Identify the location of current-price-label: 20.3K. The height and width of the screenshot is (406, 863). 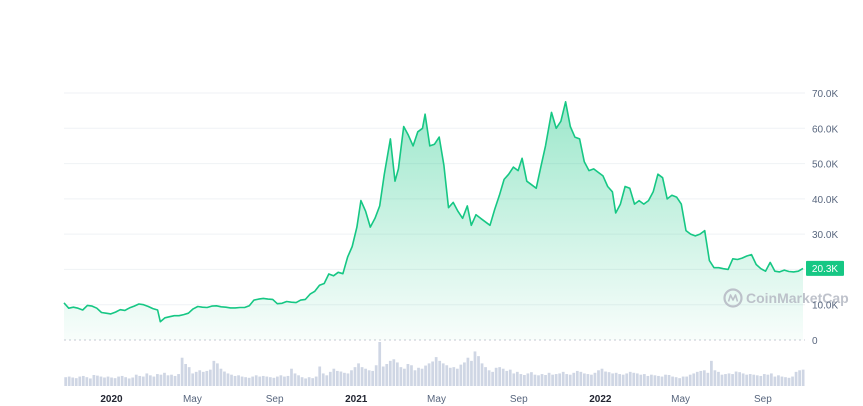
(825, 269).